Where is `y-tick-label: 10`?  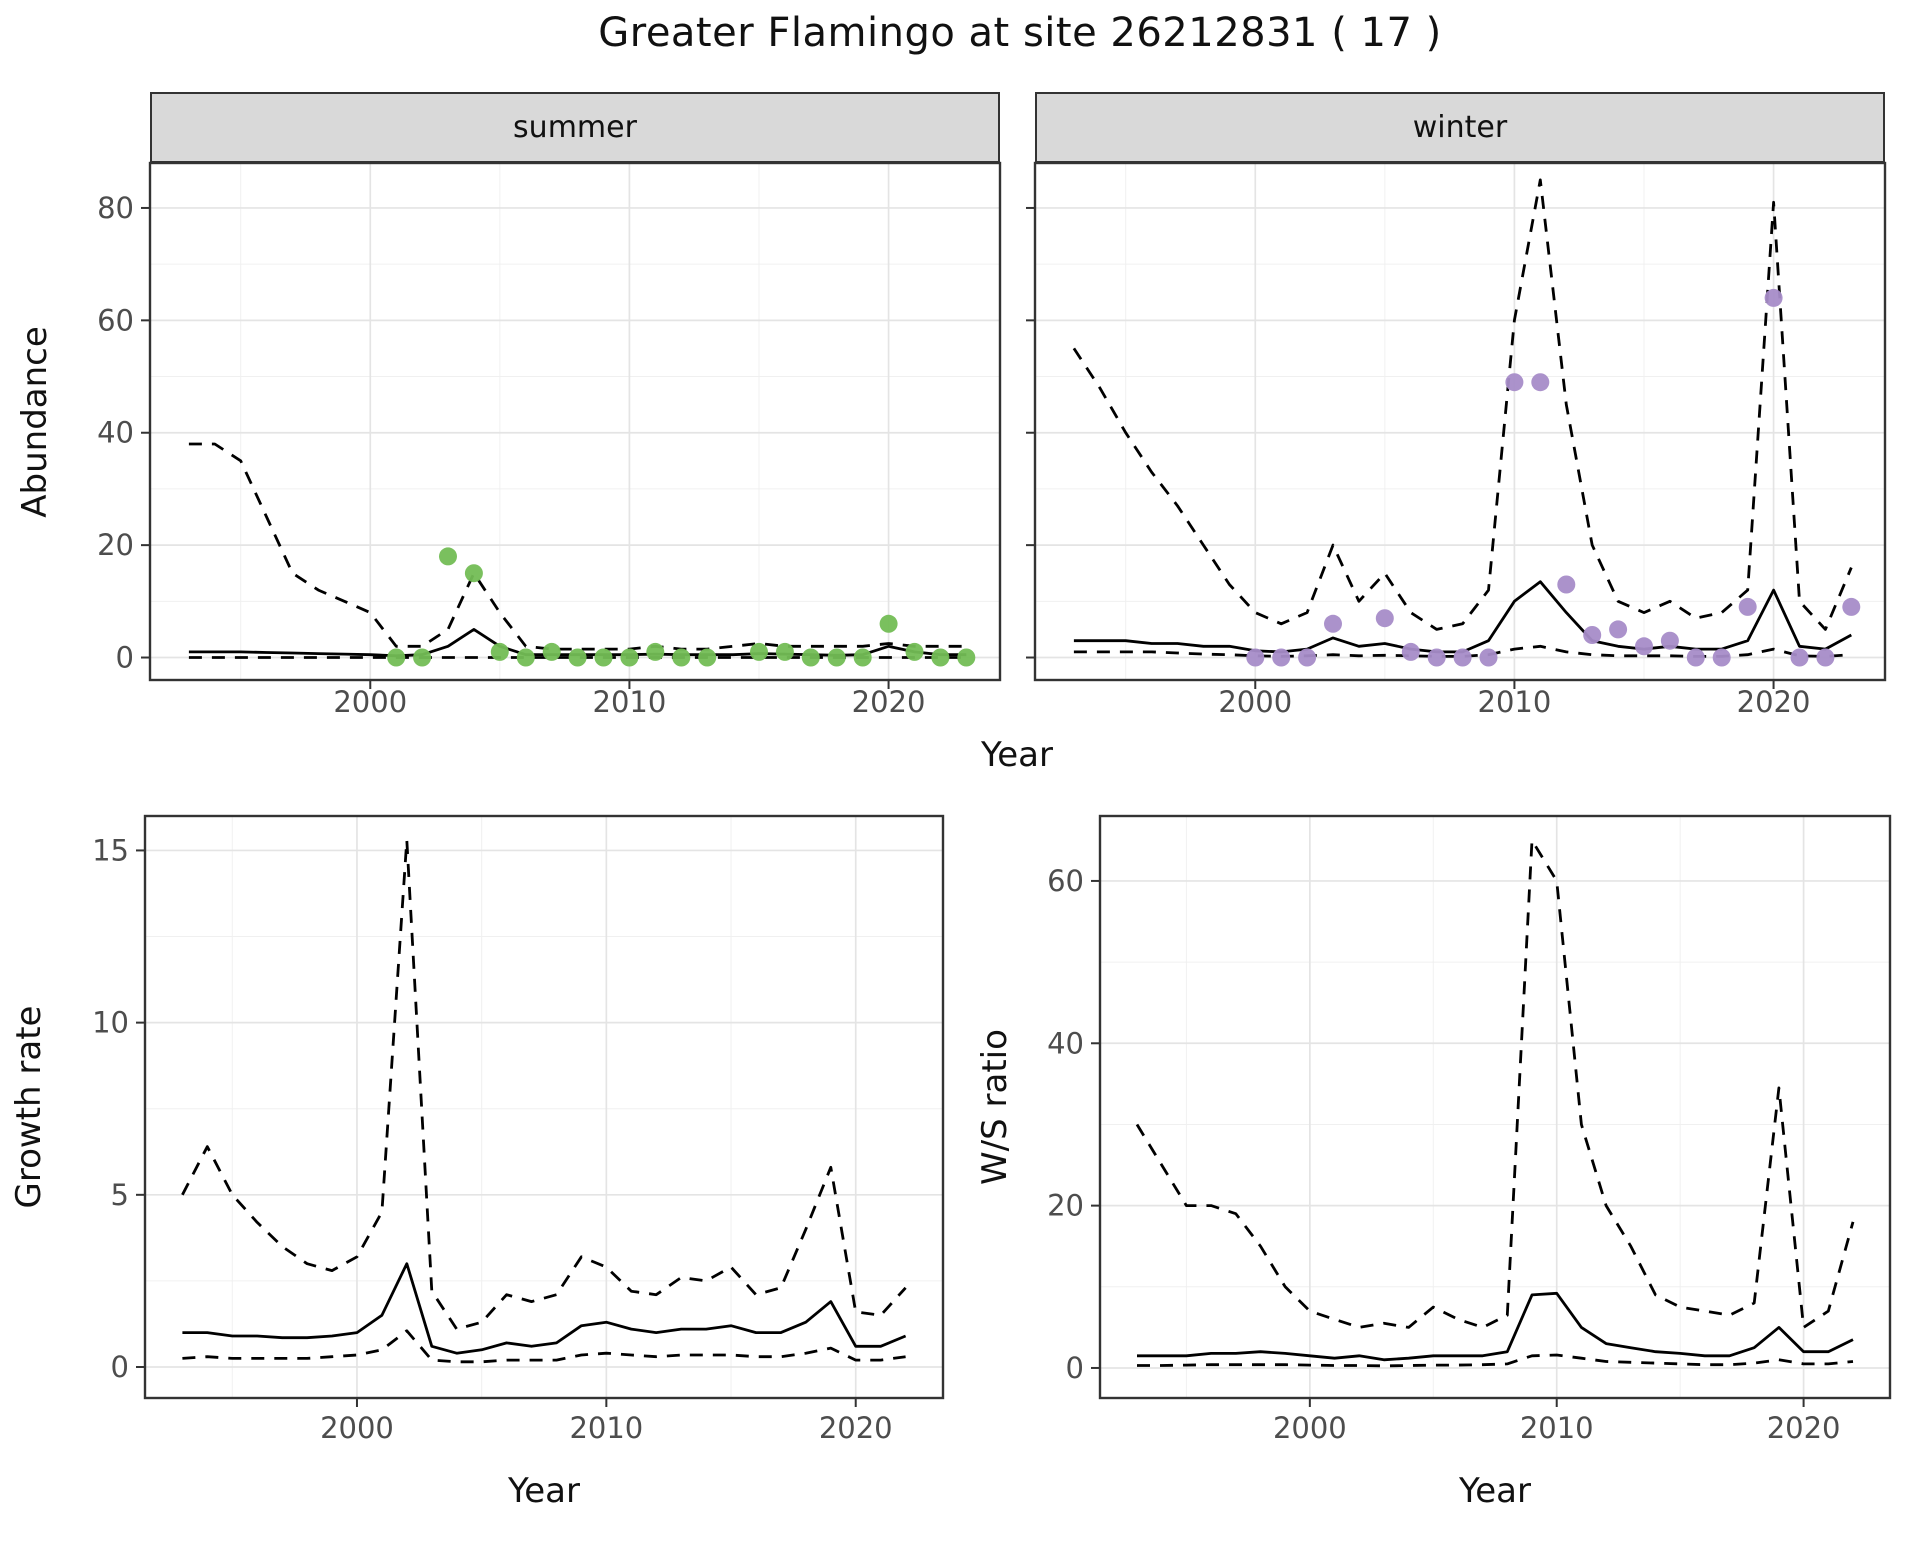 y-tick-label: 10 is located at coordinates (110, 1023).